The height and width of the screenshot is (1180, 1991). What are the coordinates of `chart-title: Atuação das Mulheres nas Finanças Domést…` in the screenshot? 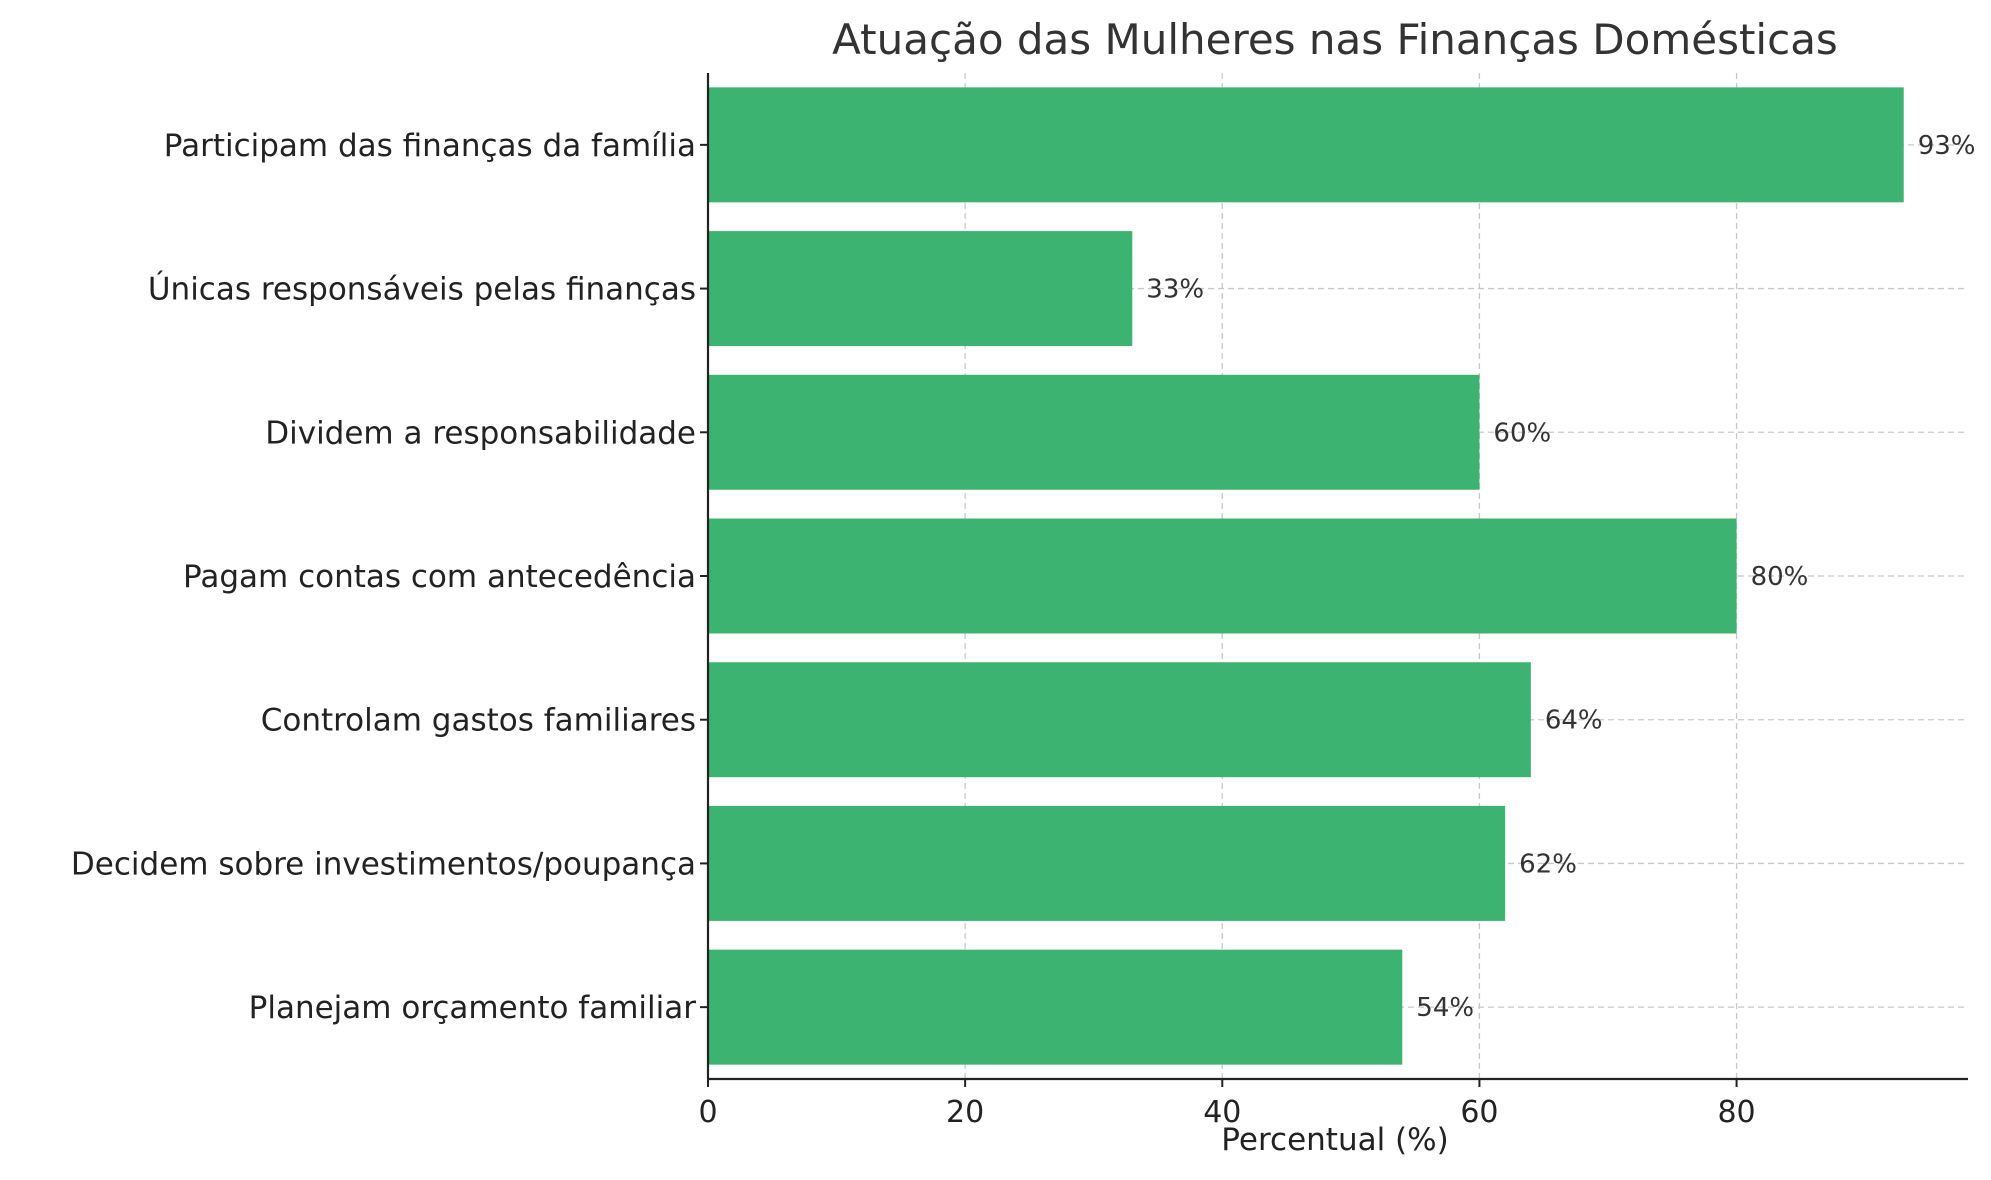 It's located at (1335, 39).